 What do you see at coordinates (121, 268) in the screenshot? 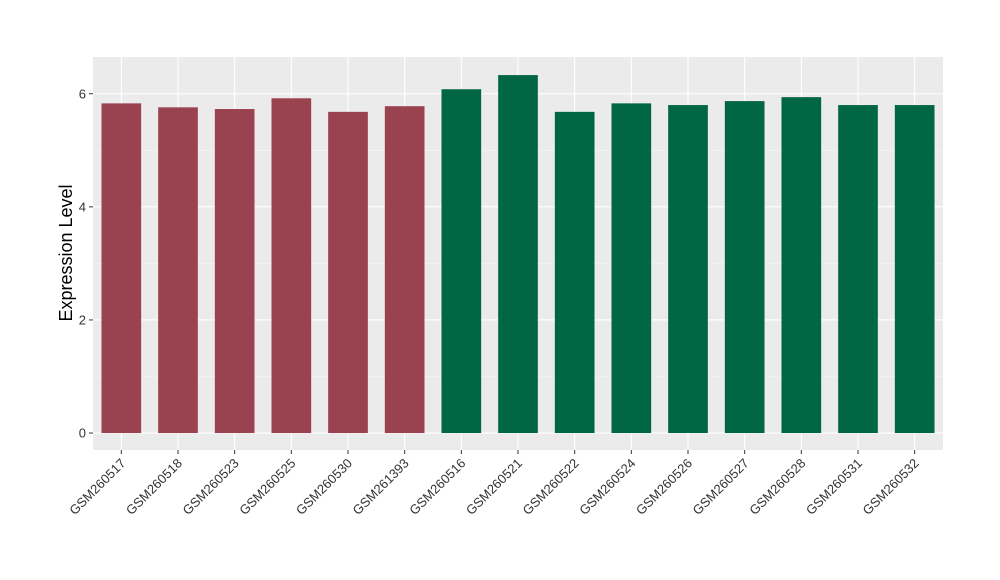
I see `bar-gsm260517` at bounding box center [121, 268].